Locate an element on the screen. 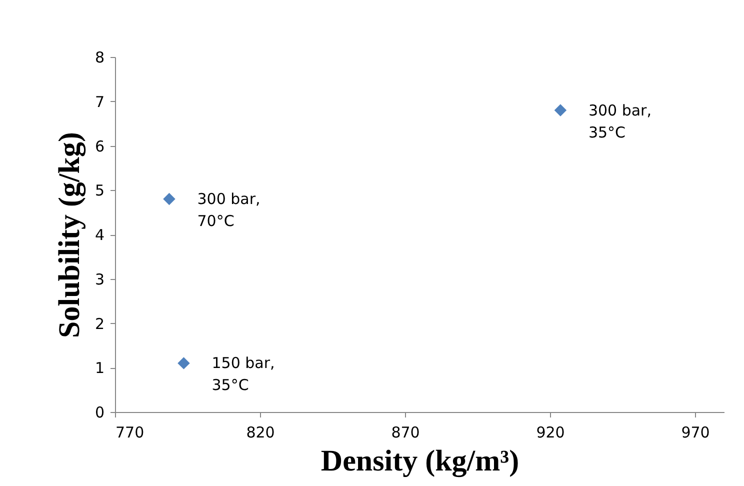 The width and height of the screenshot is (744, 486). y-tick-label: 2 is located at coordinates (99, 323).